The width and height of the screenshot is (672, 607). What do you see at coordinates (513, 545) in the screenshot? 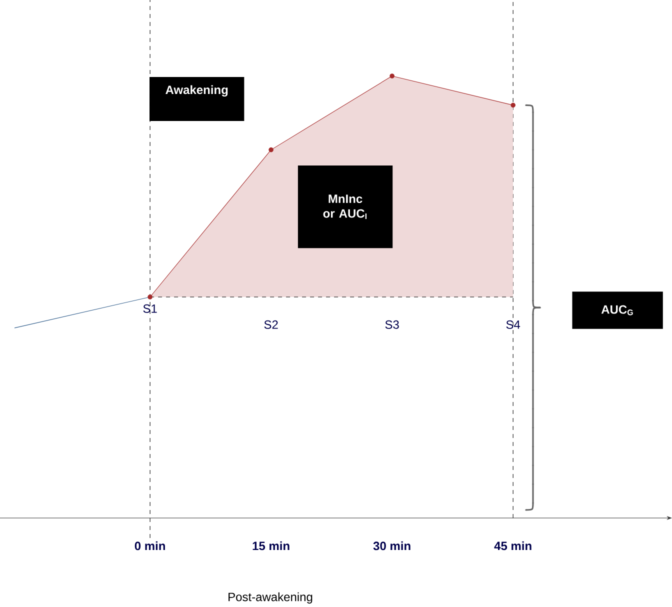
I see `x-tick-label: 45 min` at bounding box center [513, 545].